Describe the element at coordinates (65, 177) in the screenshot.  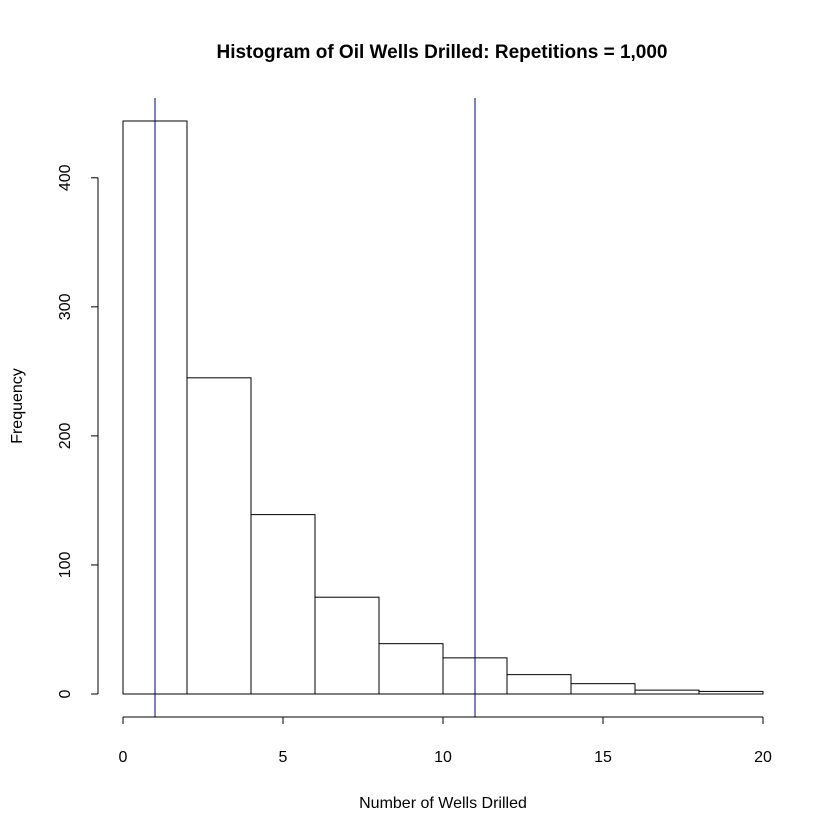
I see `y-tick-label-4: 400` at that location.